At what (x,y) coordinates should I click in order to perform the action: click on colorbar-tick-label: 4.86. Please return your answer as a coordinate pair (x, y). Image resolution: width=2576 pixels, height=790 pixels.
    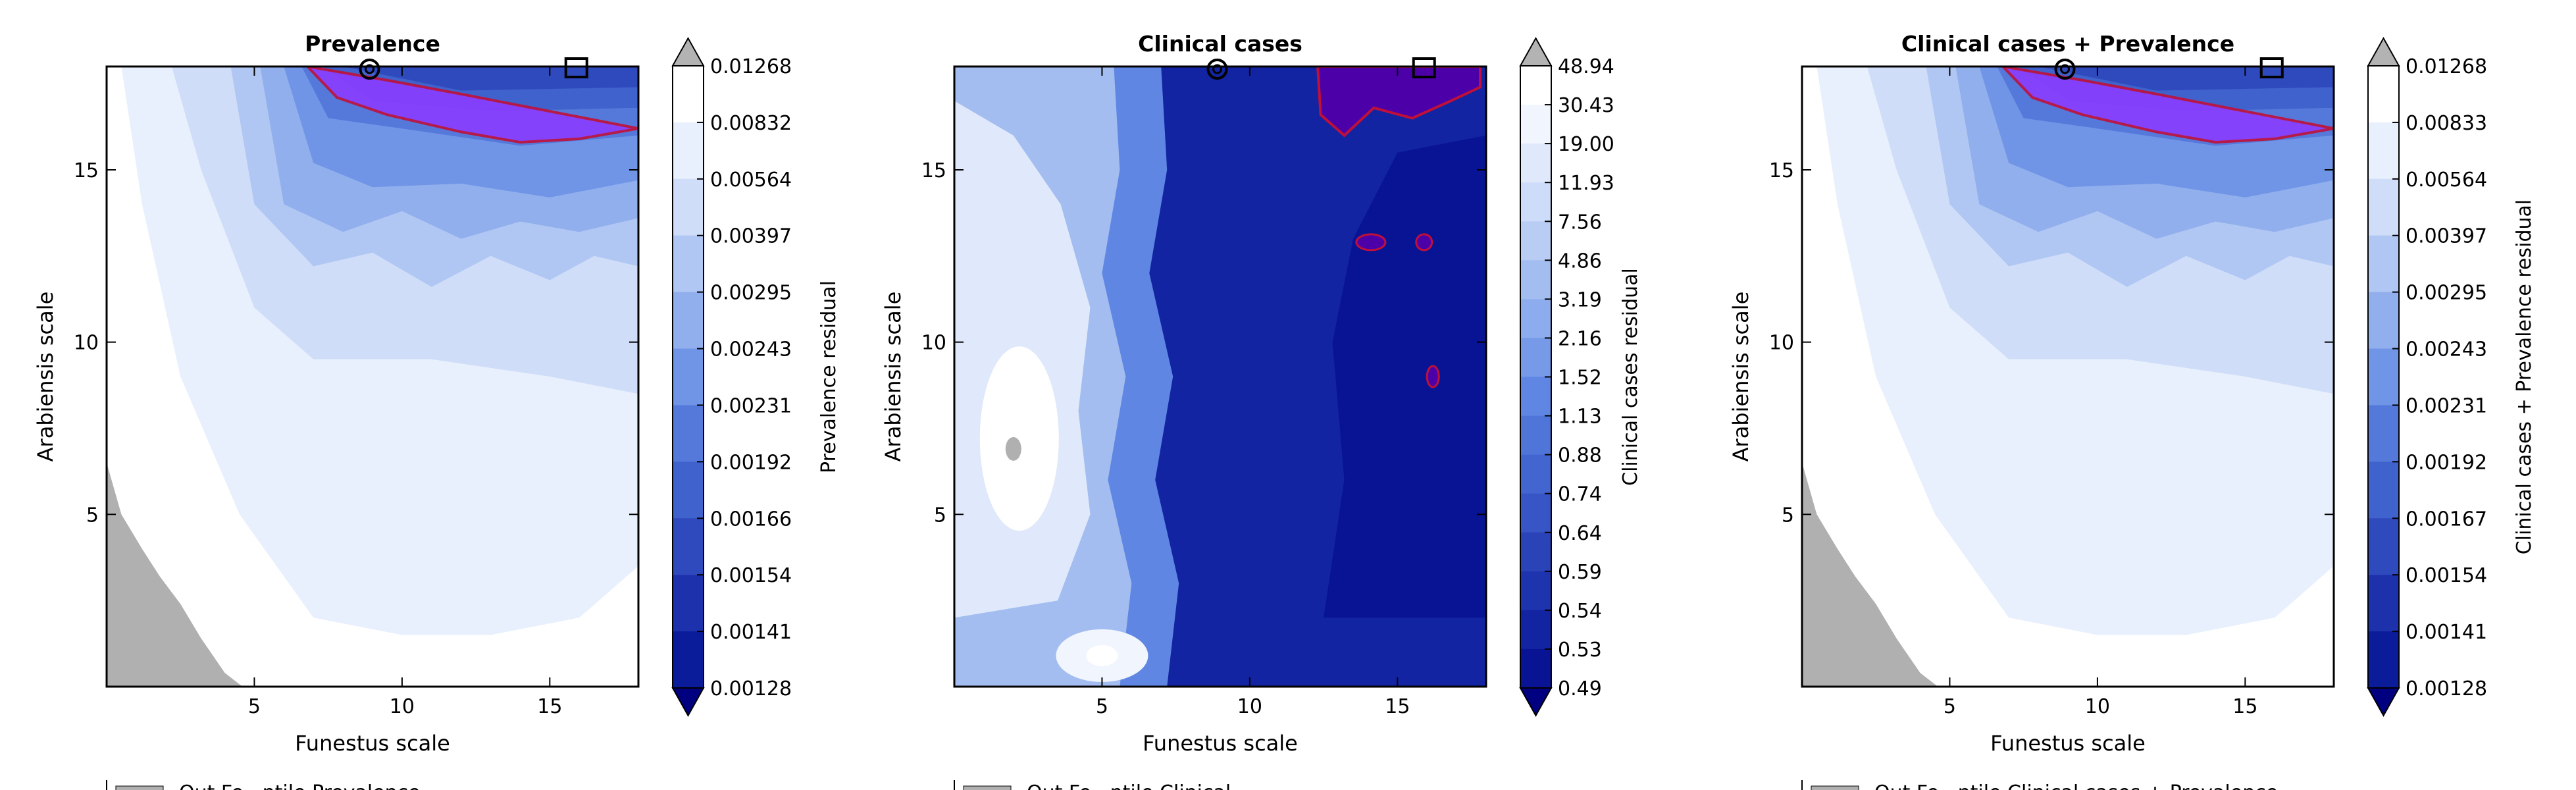
    Looking at the image, I should click on (1580, 261).